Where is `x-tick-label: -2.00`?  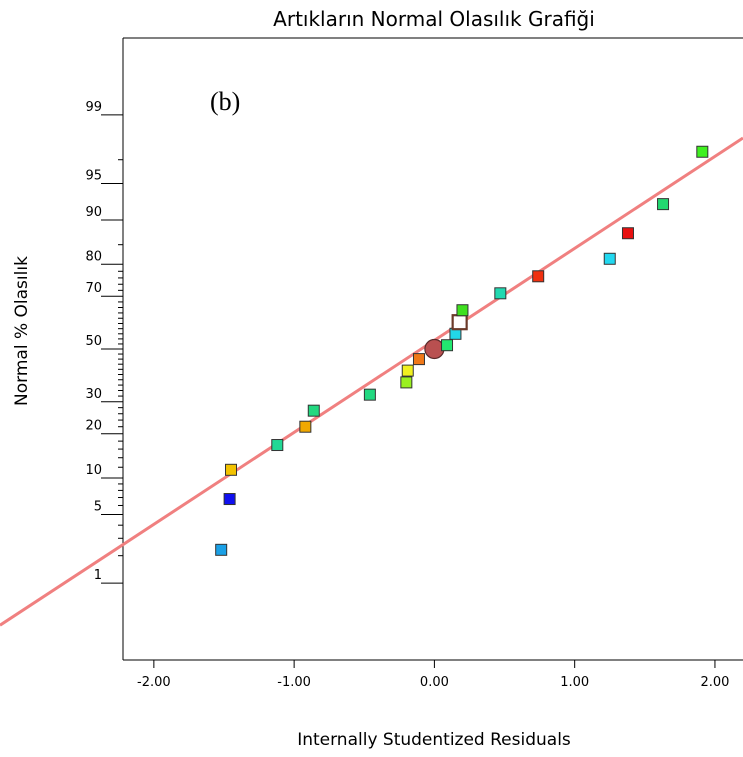
x-tick-label: -2.00 is located at coordinates (154, 682).